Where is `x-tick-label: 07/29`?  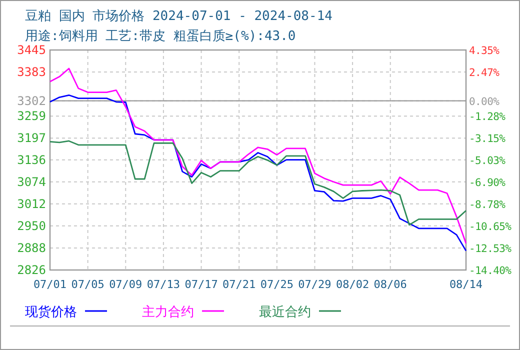
x-tick-label: 07/29 is located at coordinates (315, 284).